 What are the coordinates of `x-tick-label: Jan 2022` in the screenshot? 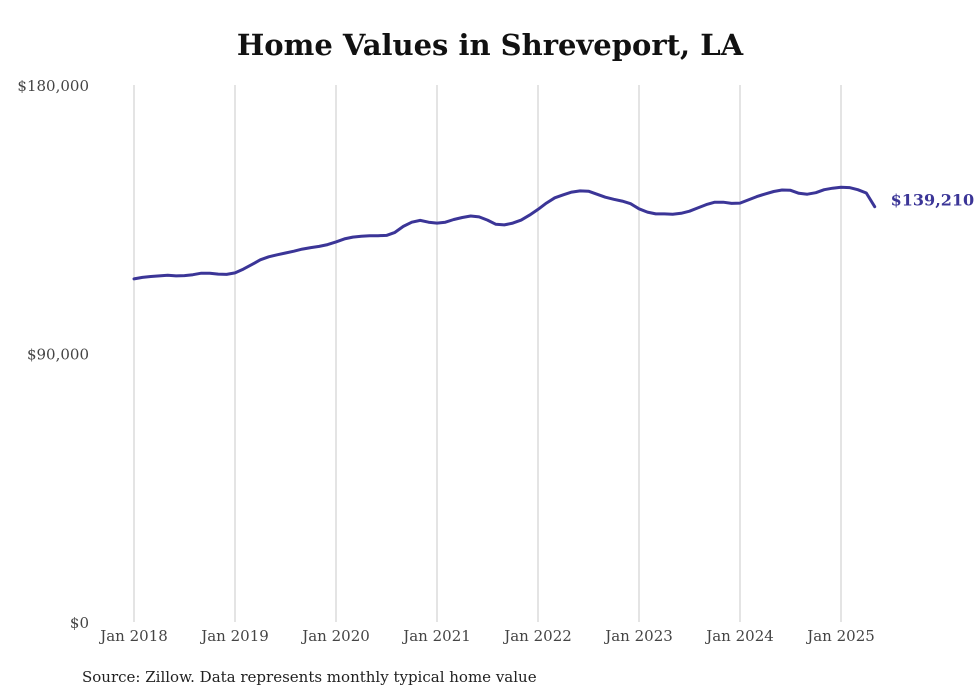 It's located at (537, 636).